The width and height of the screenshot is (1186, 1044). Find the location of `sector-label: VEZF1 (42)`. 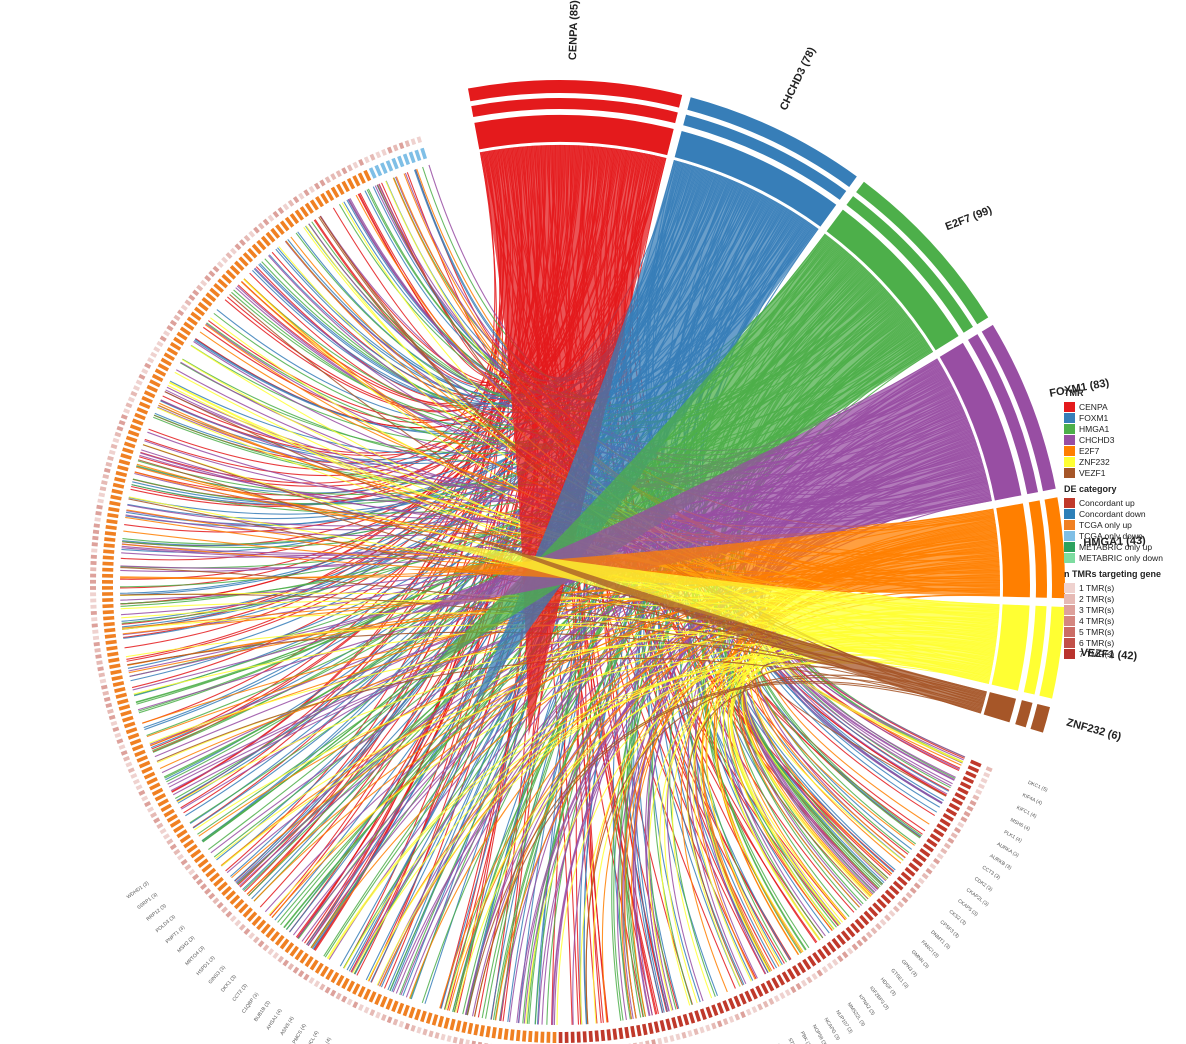

sector-label: VEZF1 (42) is located at coordinates (1109, 655).